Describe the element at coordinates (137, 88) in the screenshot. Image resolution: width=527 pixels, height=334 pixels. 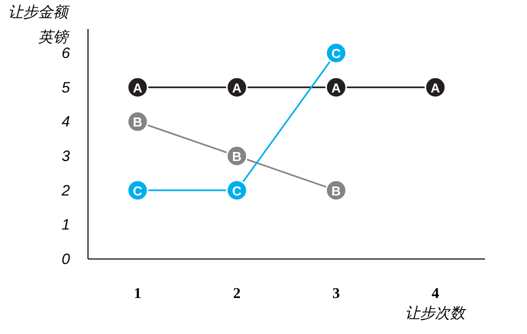
I see `series-label: A` at that location.